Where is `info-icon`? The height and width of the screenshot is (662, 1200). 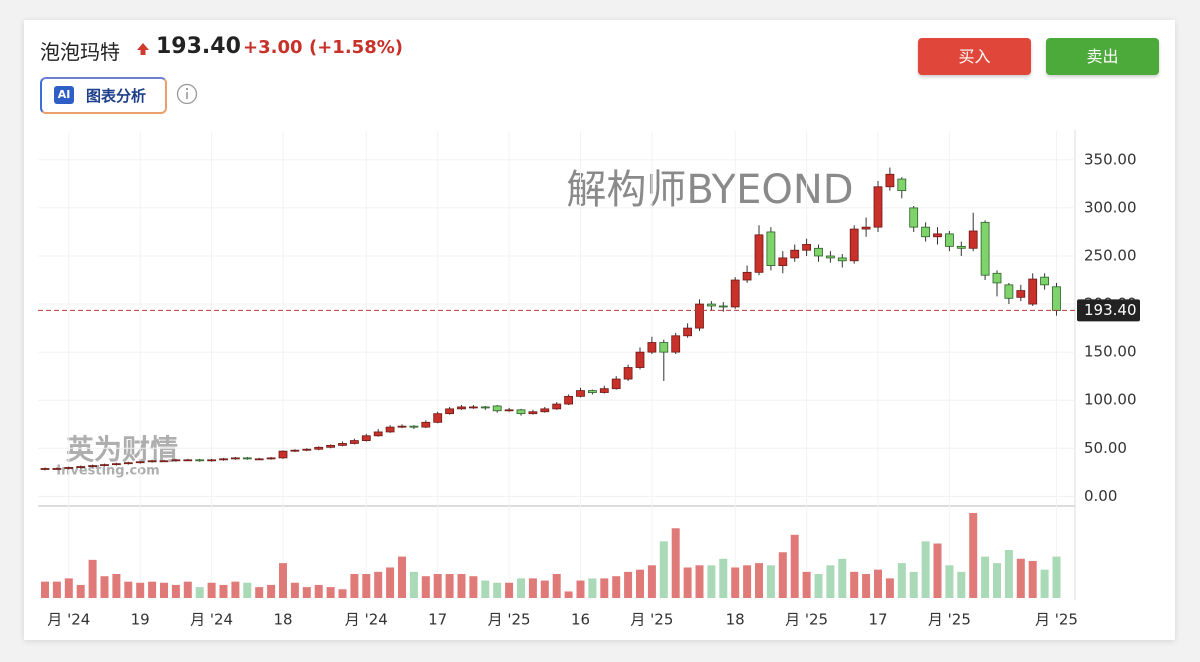
info-icon is located at coordinates (187, 94).